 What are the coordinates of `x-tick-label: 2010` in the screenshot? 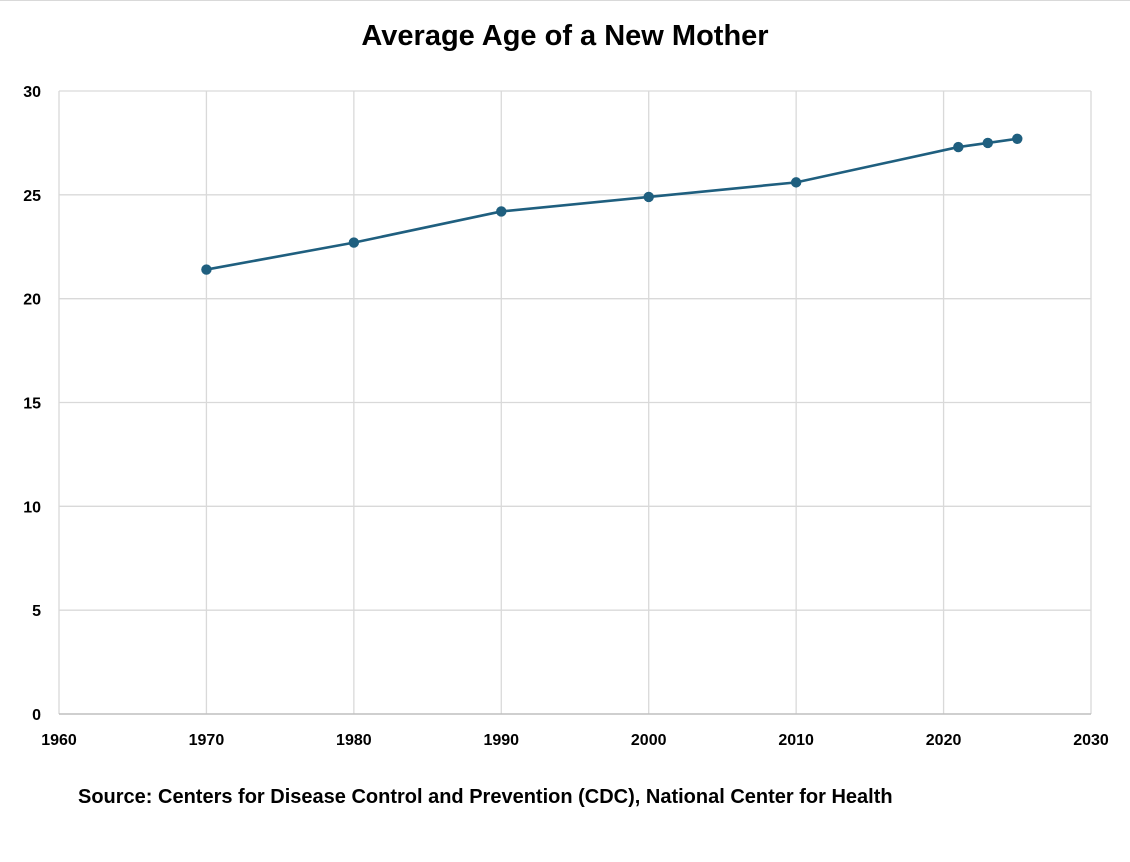 It's located at (796, 740).